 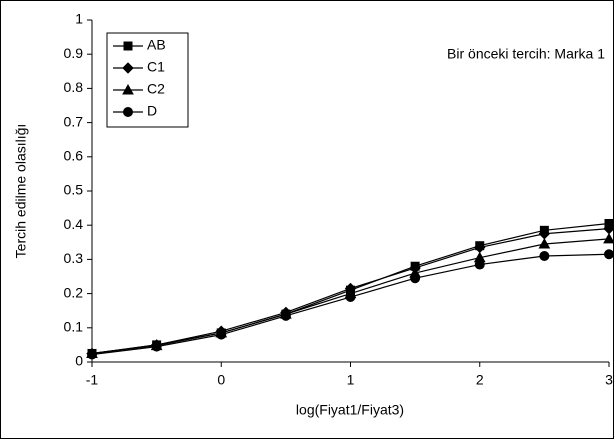 What do you see at coordinates (609, 380) in the screenshot?
I see `x-tick-label: 3` at bounding box center [609, 380].